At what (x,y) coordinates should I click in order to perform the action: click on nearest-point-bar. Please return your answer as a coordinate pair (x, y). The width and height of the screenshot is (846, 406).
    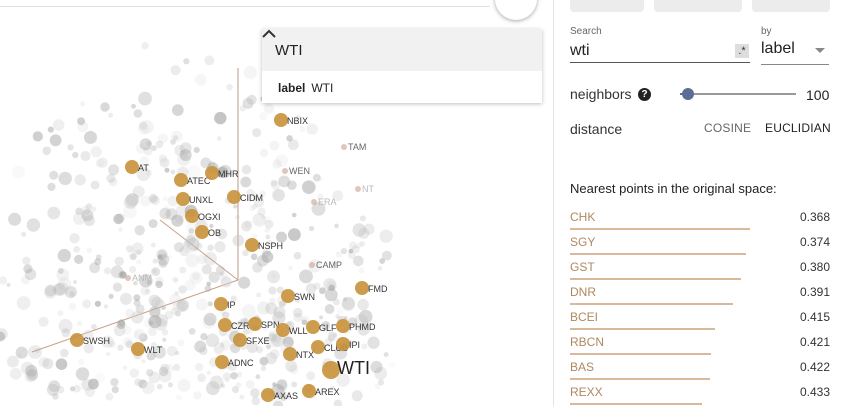
    Looking at the image, I should click on (636, 404).